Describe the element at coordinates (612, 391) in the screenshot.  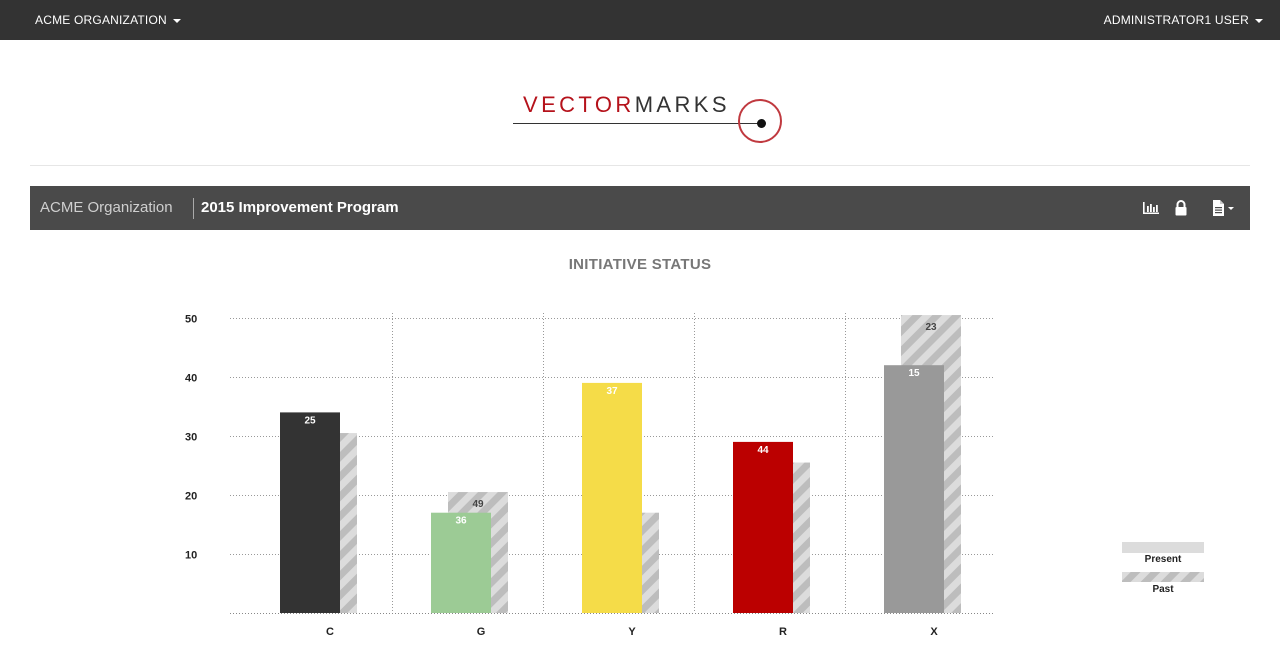
I see `bar-present-label: 37` at that location.